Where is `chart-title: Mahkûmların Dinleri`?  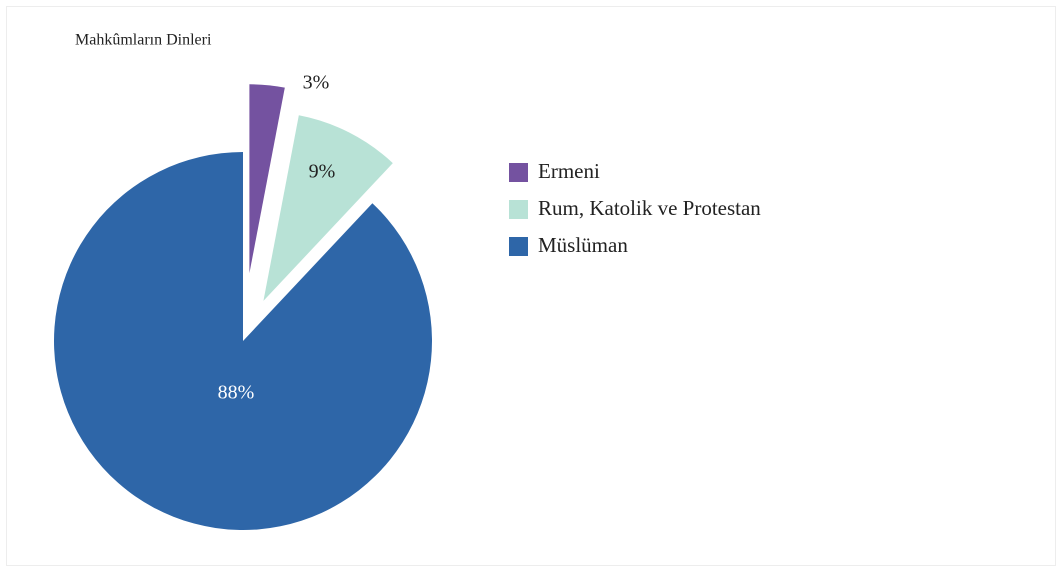
chart-title: Mahkûmların Dinleri is located at coordinates (143, 40).